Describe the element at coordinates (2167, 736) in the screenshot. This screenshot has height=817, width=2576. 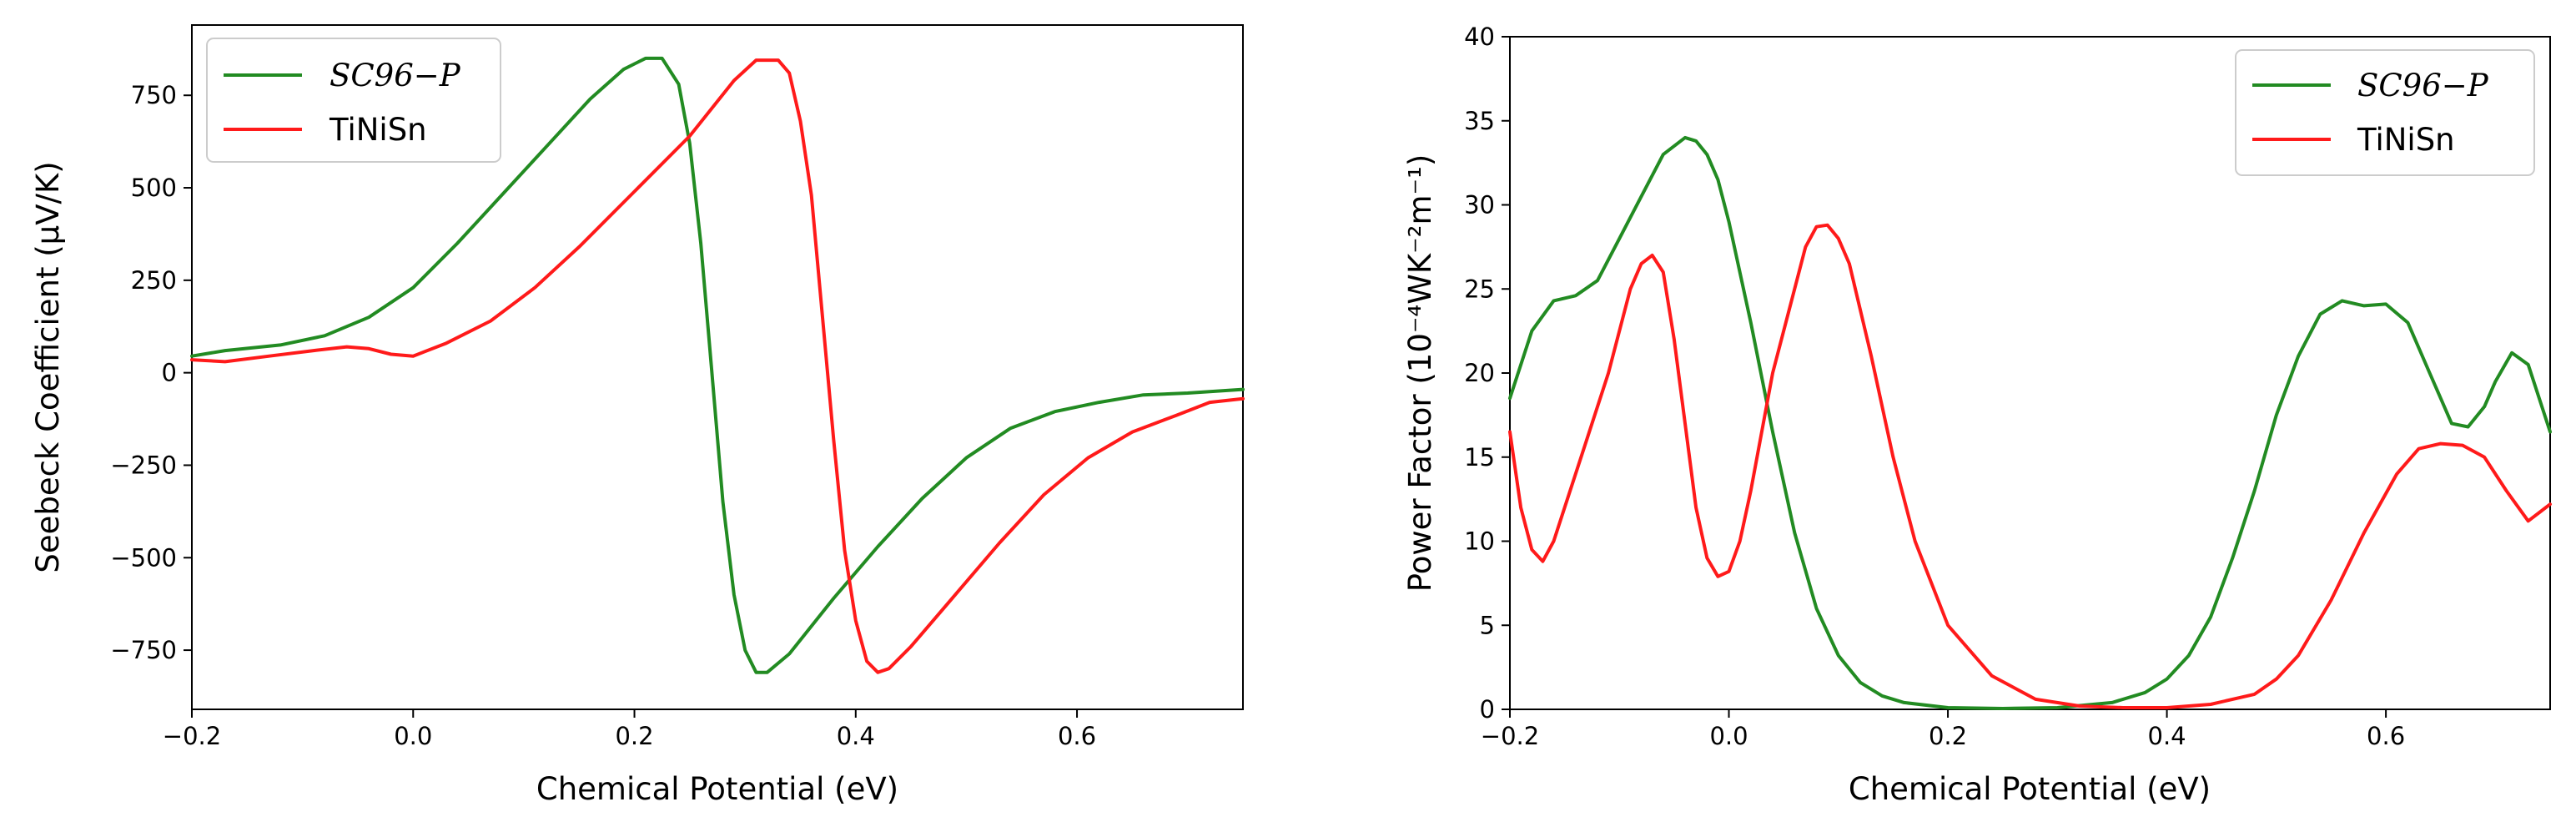
I see `power-factor-x-tick-label: 0.4` at that location.